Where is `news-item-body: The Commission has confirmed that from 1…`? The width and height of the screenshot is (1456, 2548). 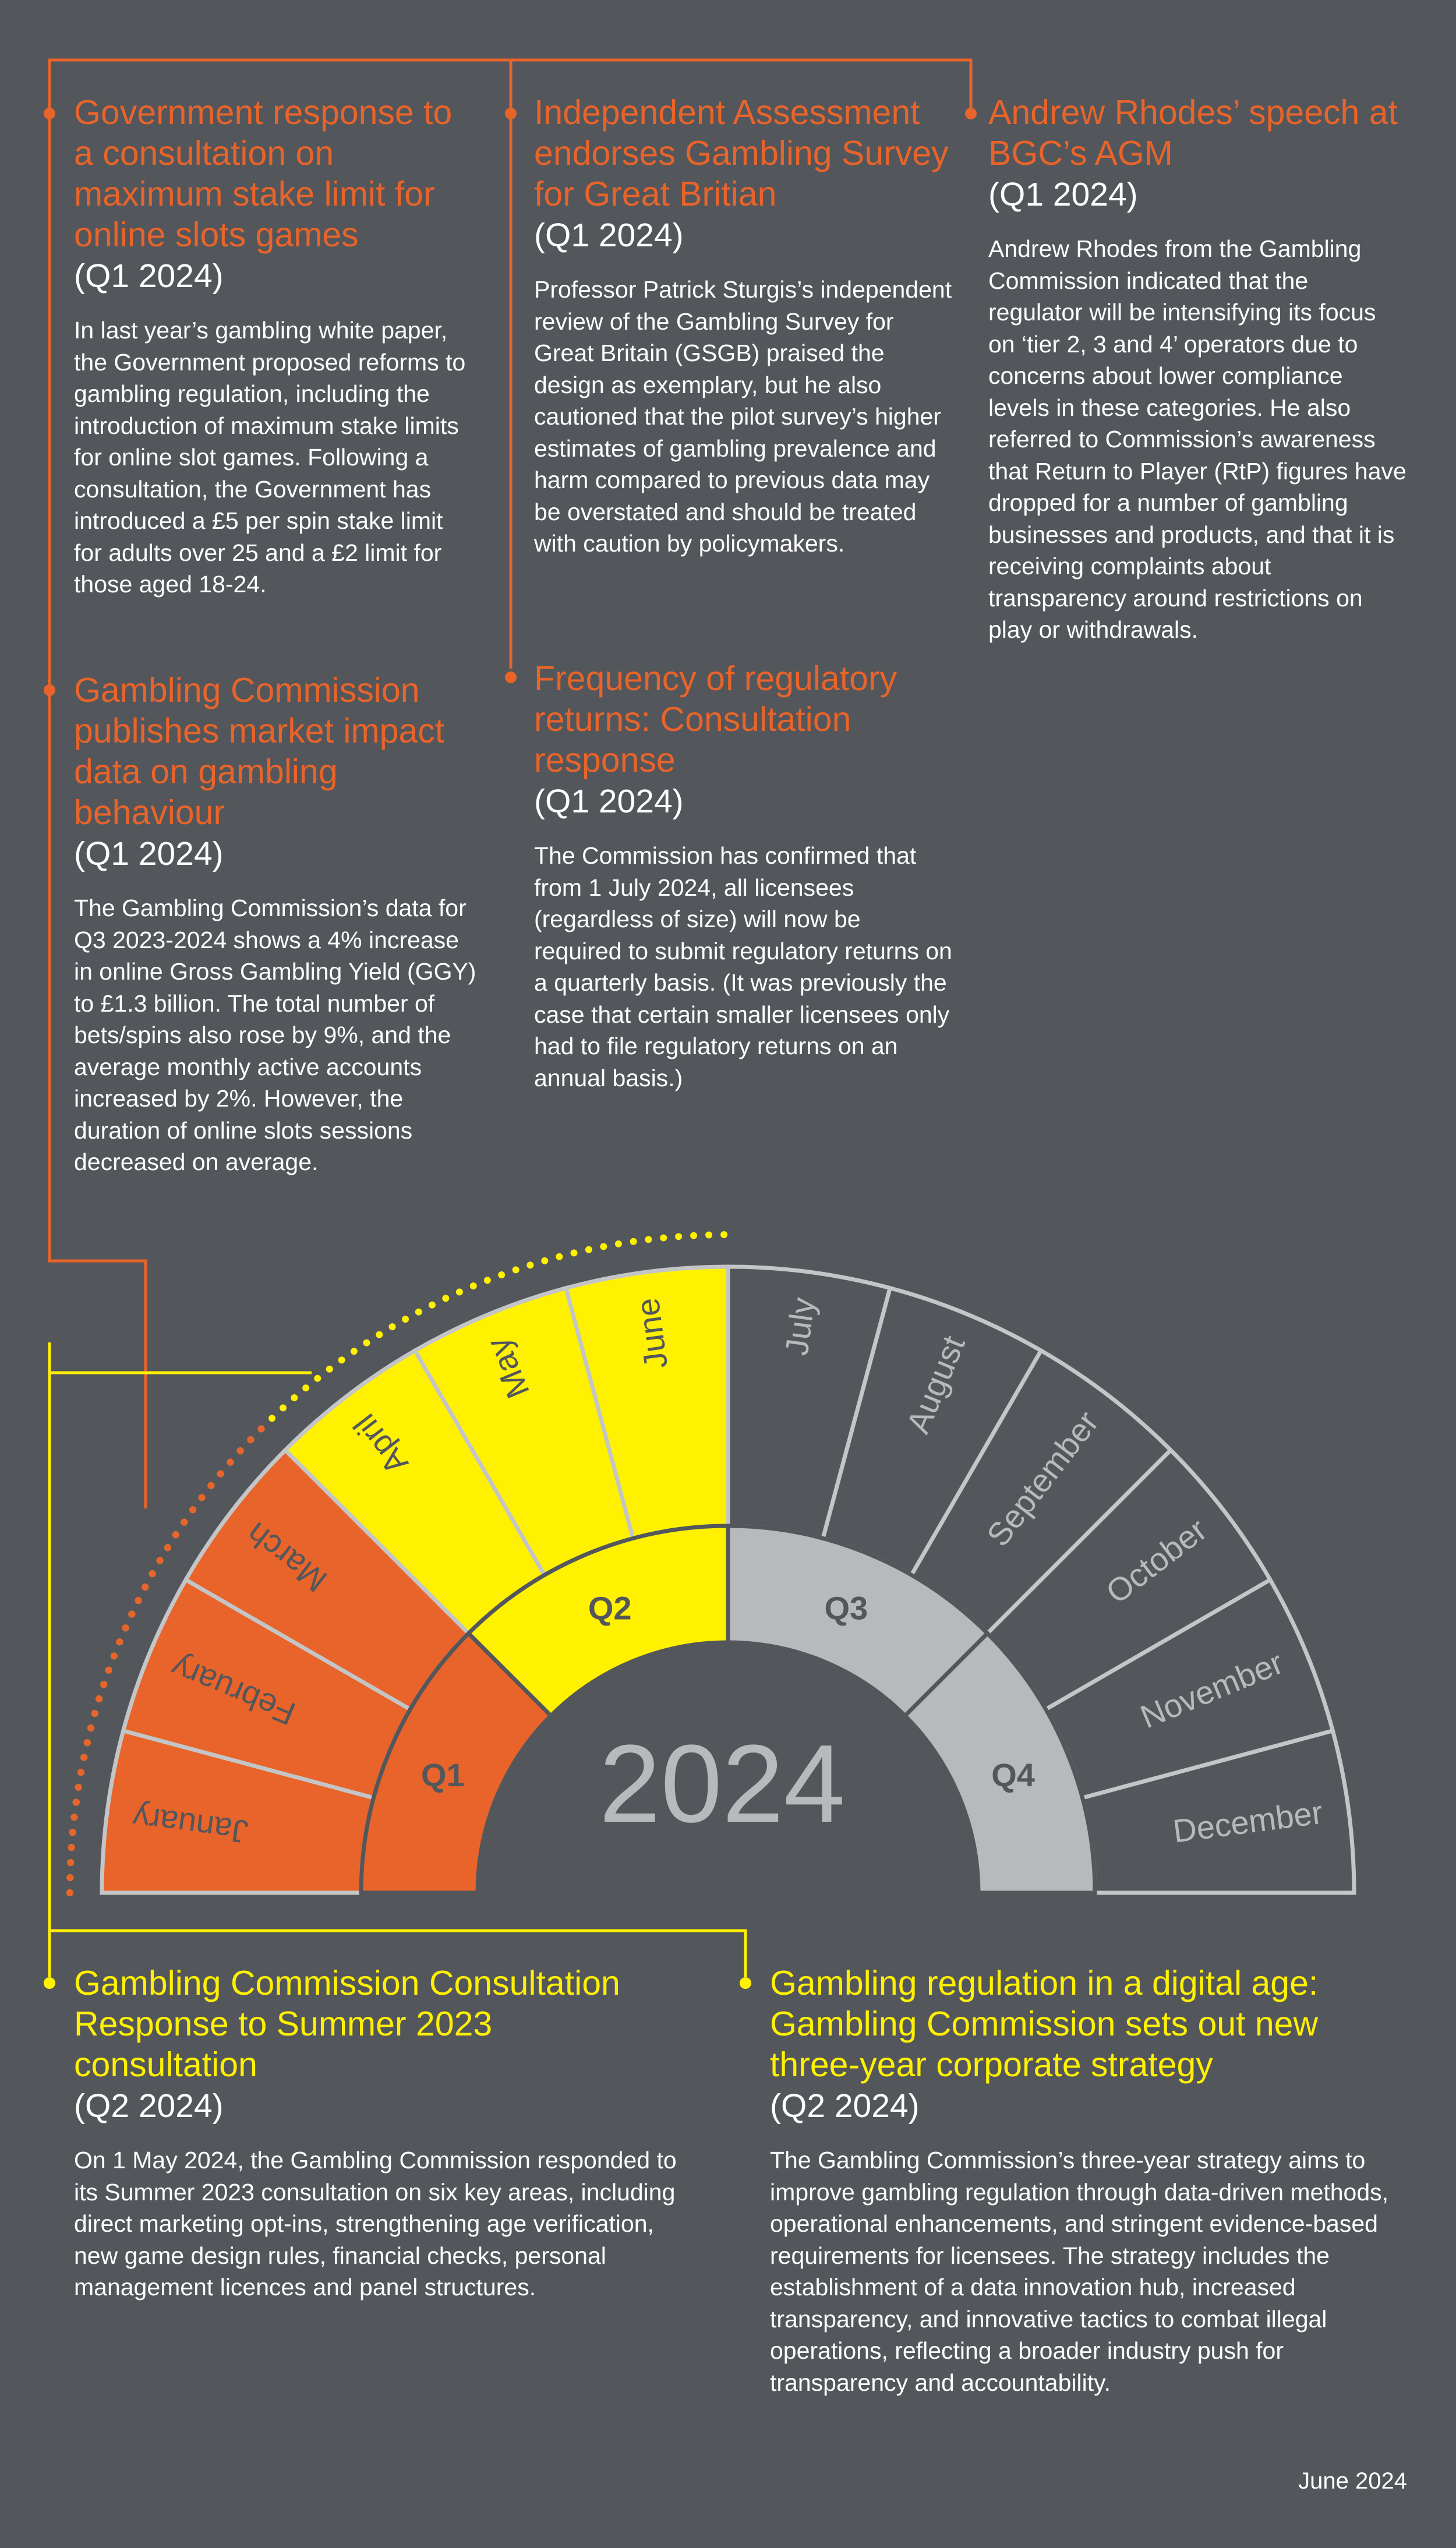
news-item-body: The Commission has confirmed that from 1… is located at coordinates (743, 966).